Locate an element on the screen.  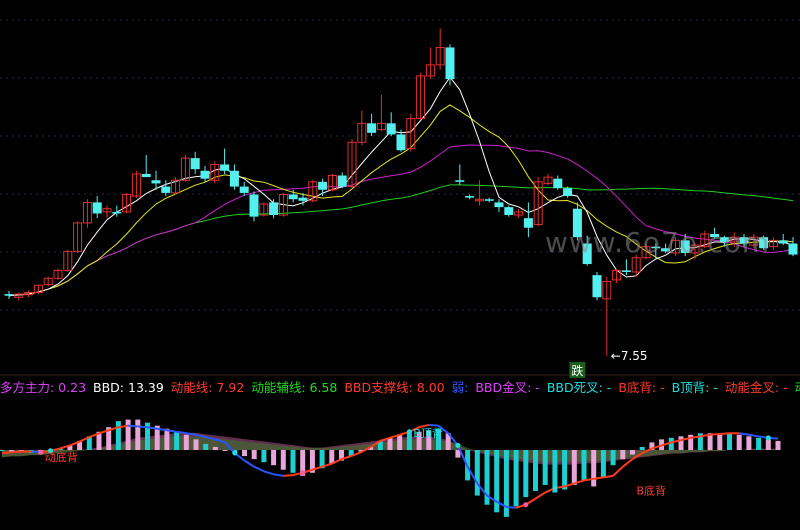
legend-item: 多方主力: 0.23 is located at coordinates (43, 387).